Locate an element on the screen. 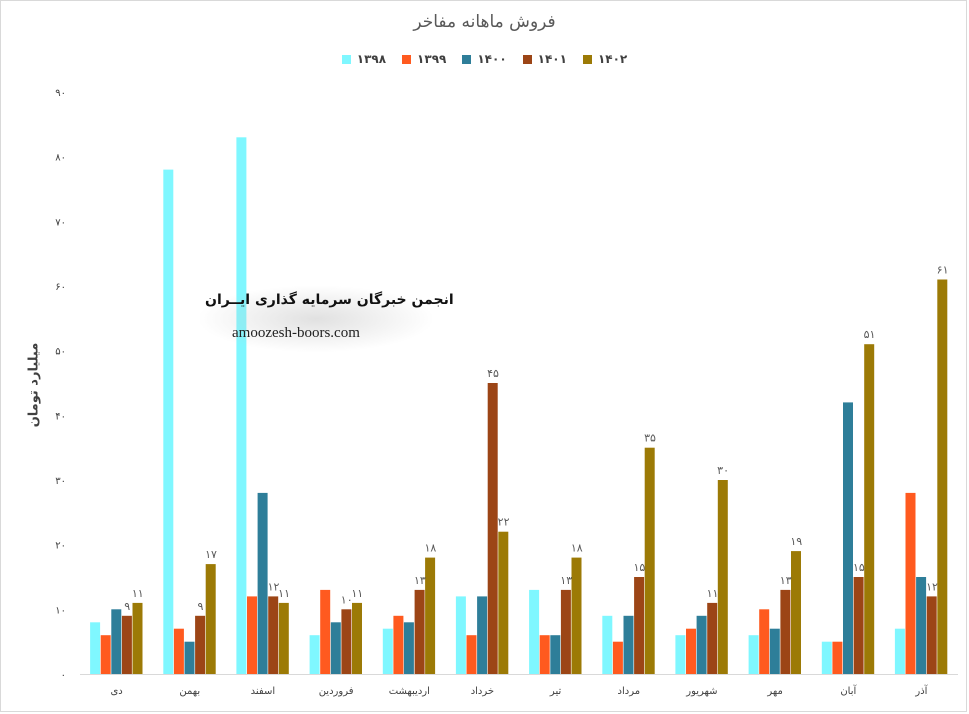 Image resolution: width=969 pixels, height=714 pixels. data-label: ۱۷ is located at coordinates (211, 554).